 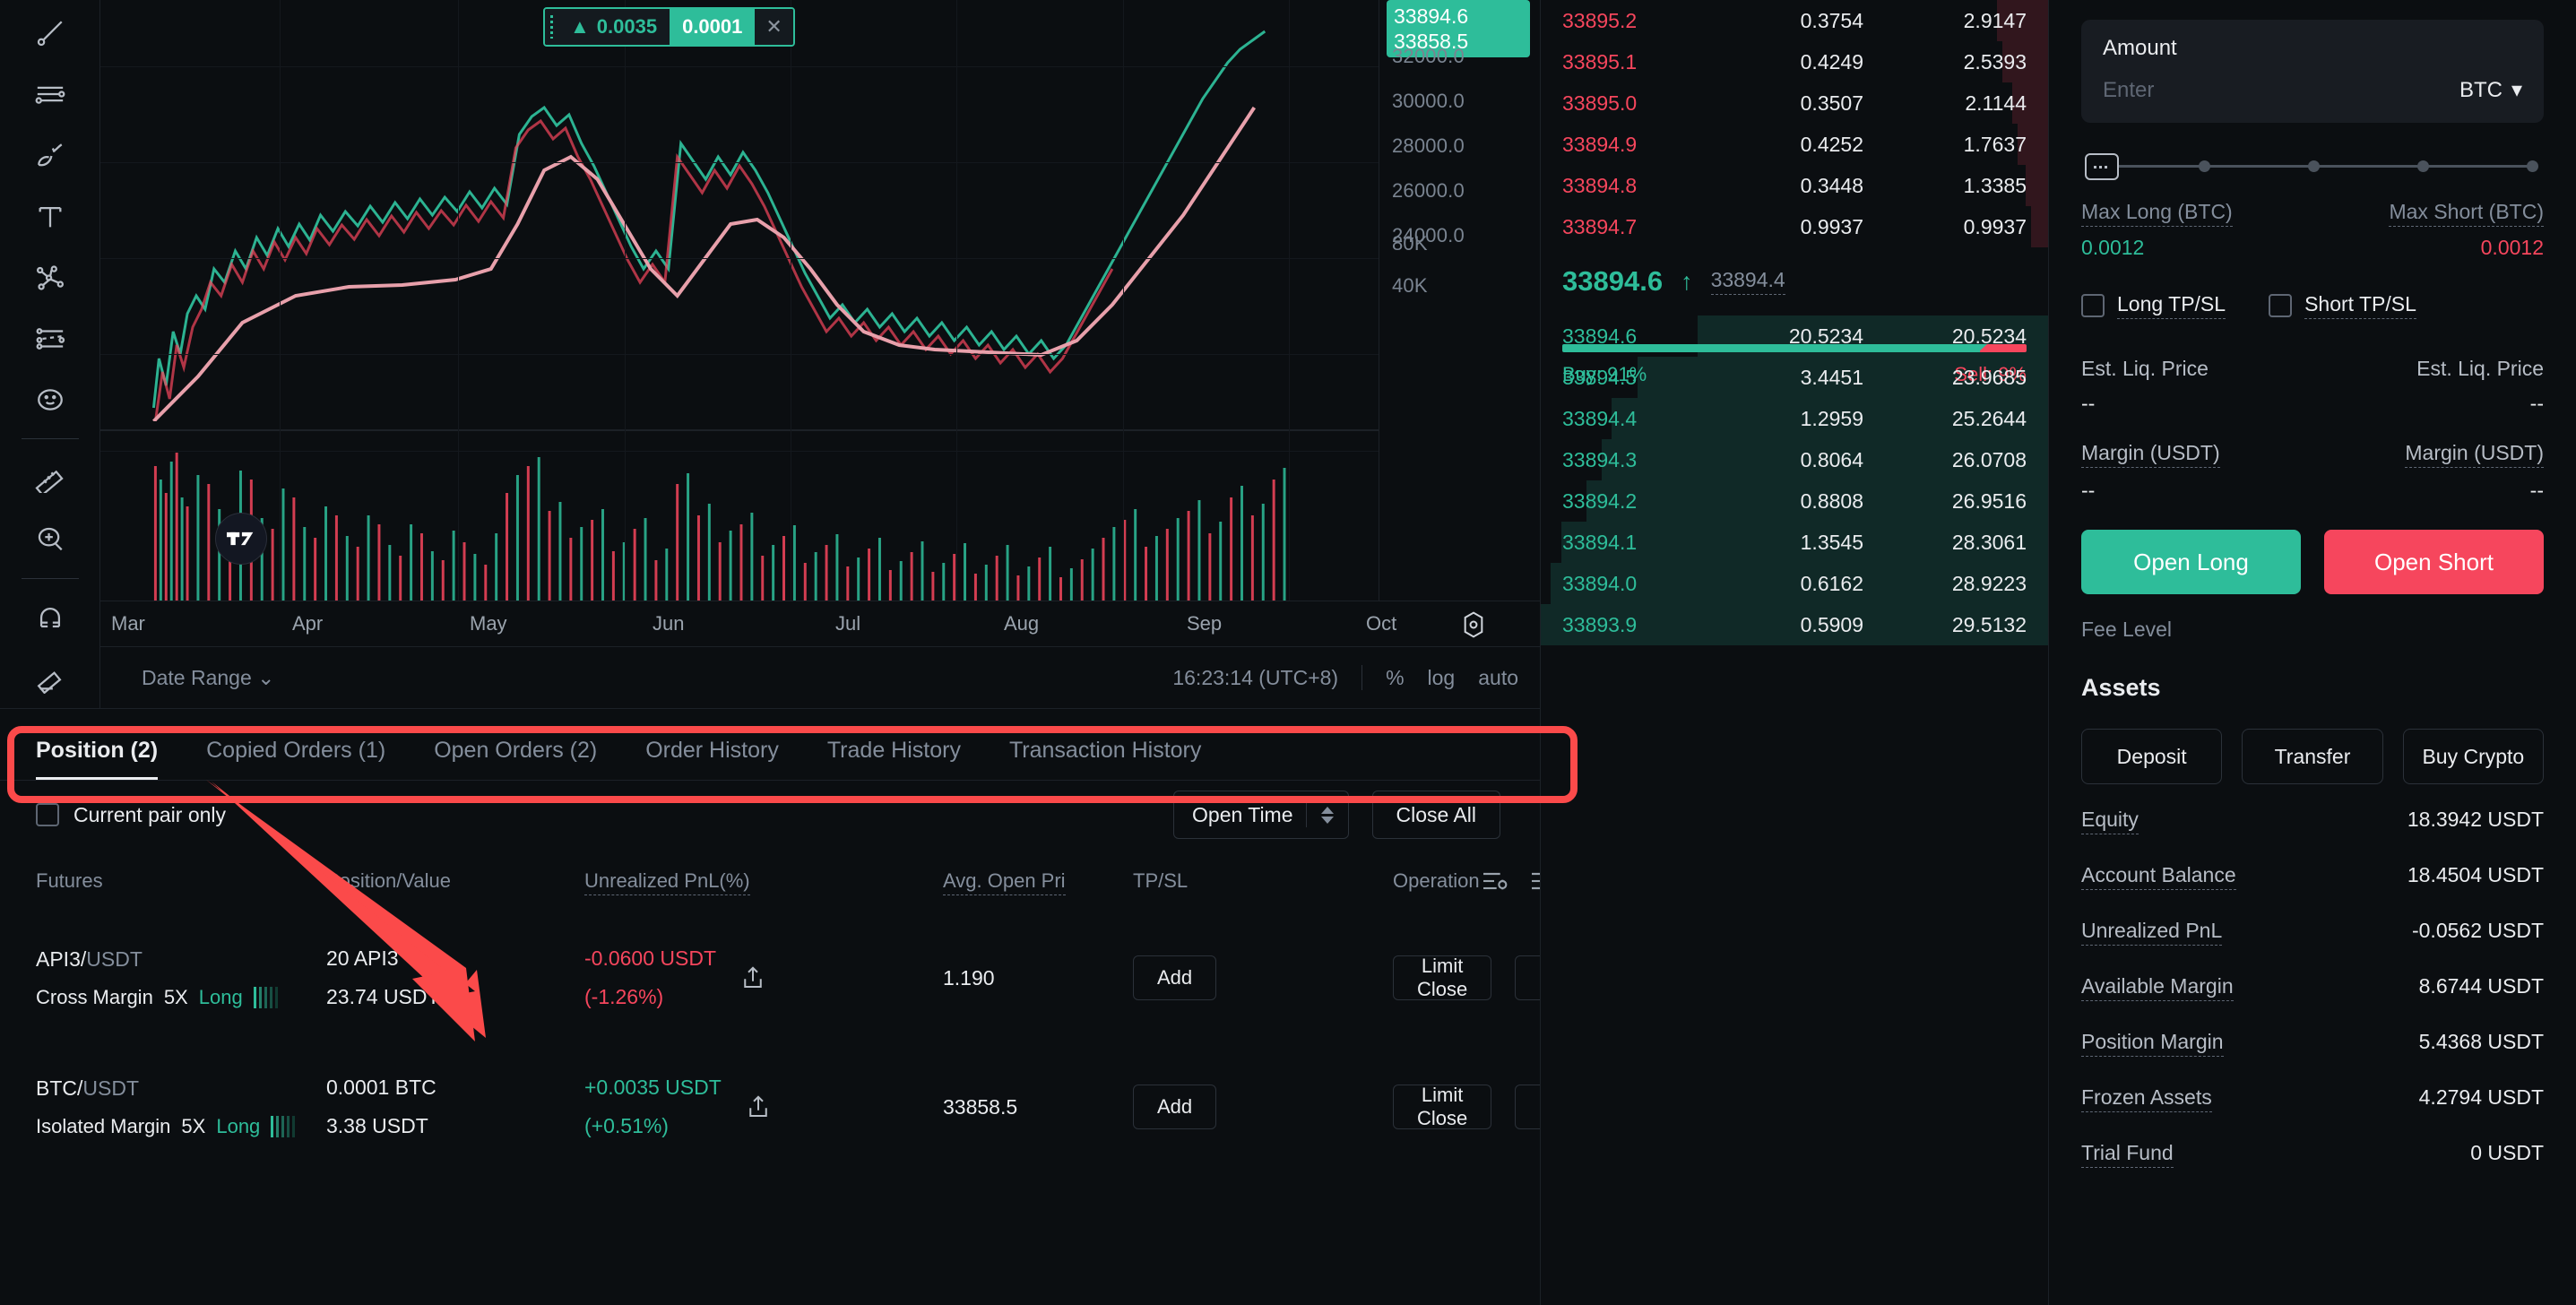 I want to click on ask-price: 33895.0, so click(x=1600, y=103).